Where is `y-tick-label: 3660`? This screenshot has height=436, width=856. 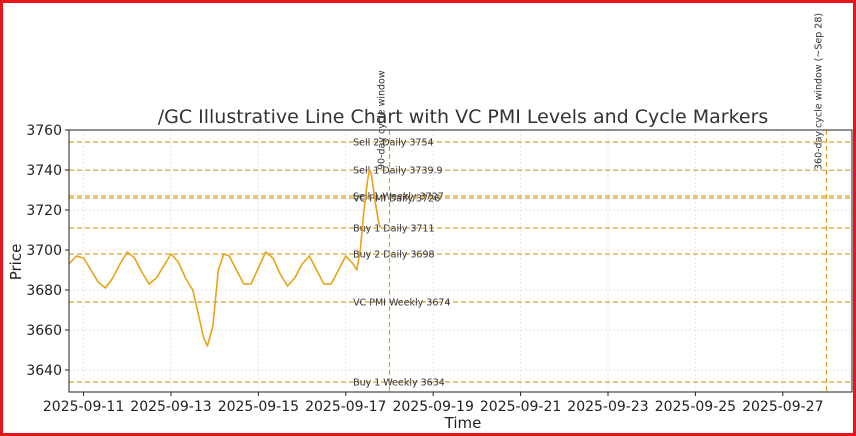 y-tick-label: 3660 is located at coordinates (44, 331).